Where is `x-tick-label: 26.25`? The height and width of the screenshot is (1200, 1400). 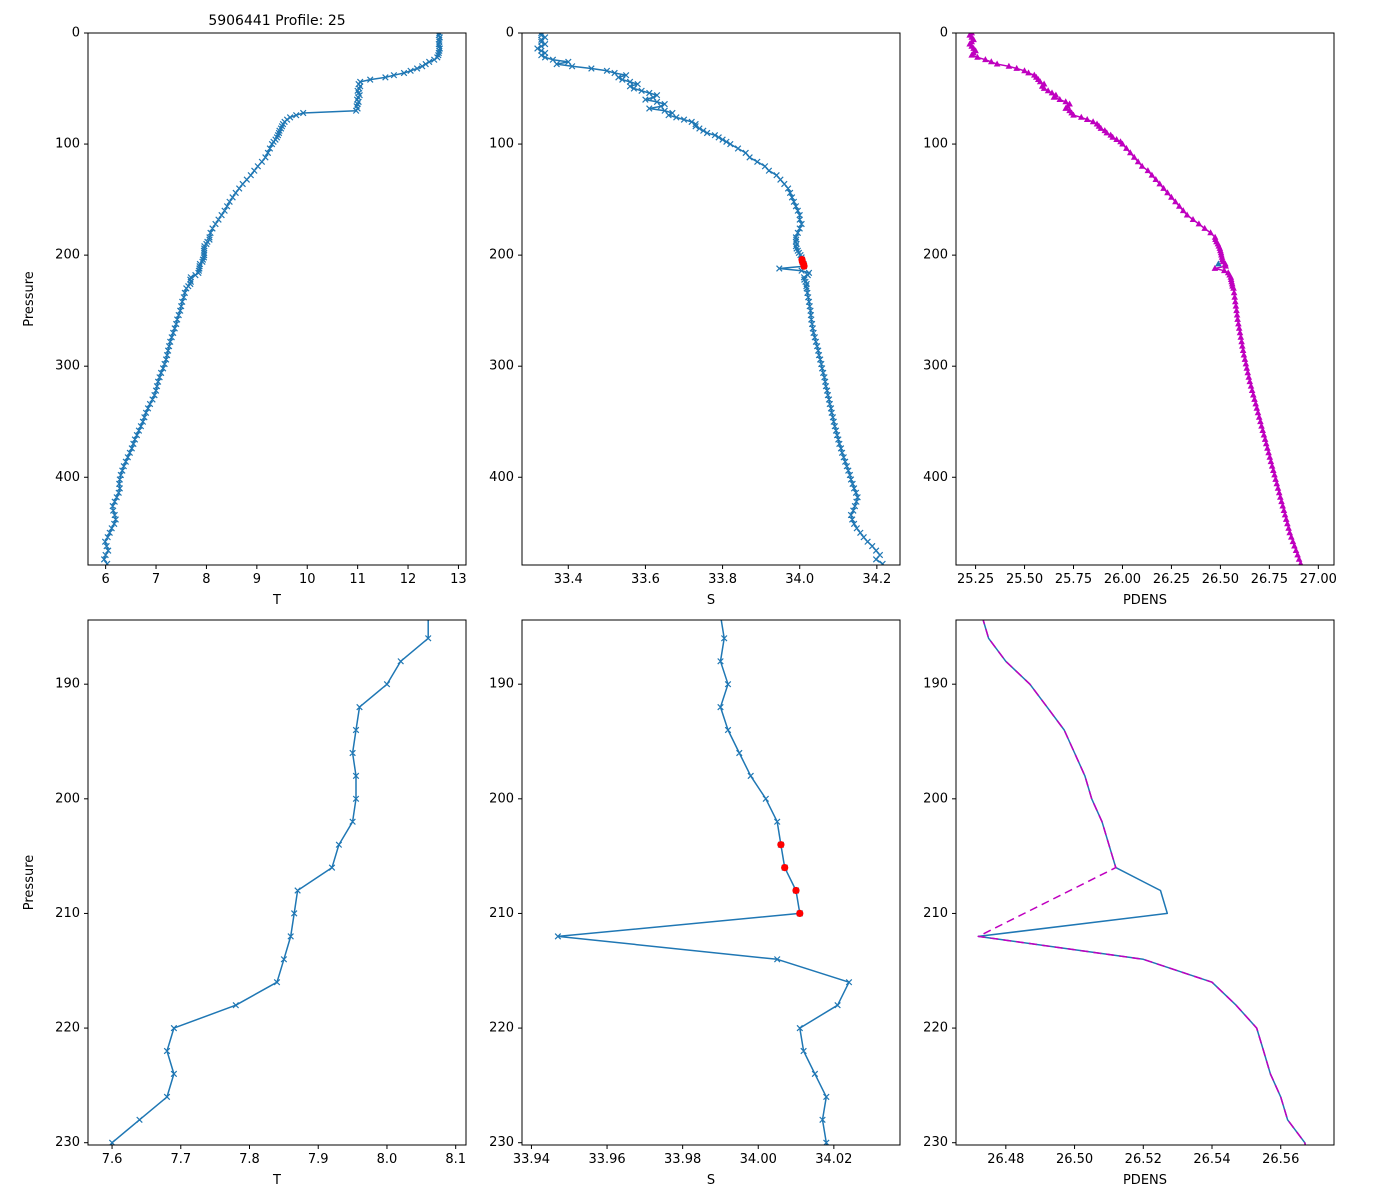
x-tick-label: 26.25 is located at coordinates (1171, 579).